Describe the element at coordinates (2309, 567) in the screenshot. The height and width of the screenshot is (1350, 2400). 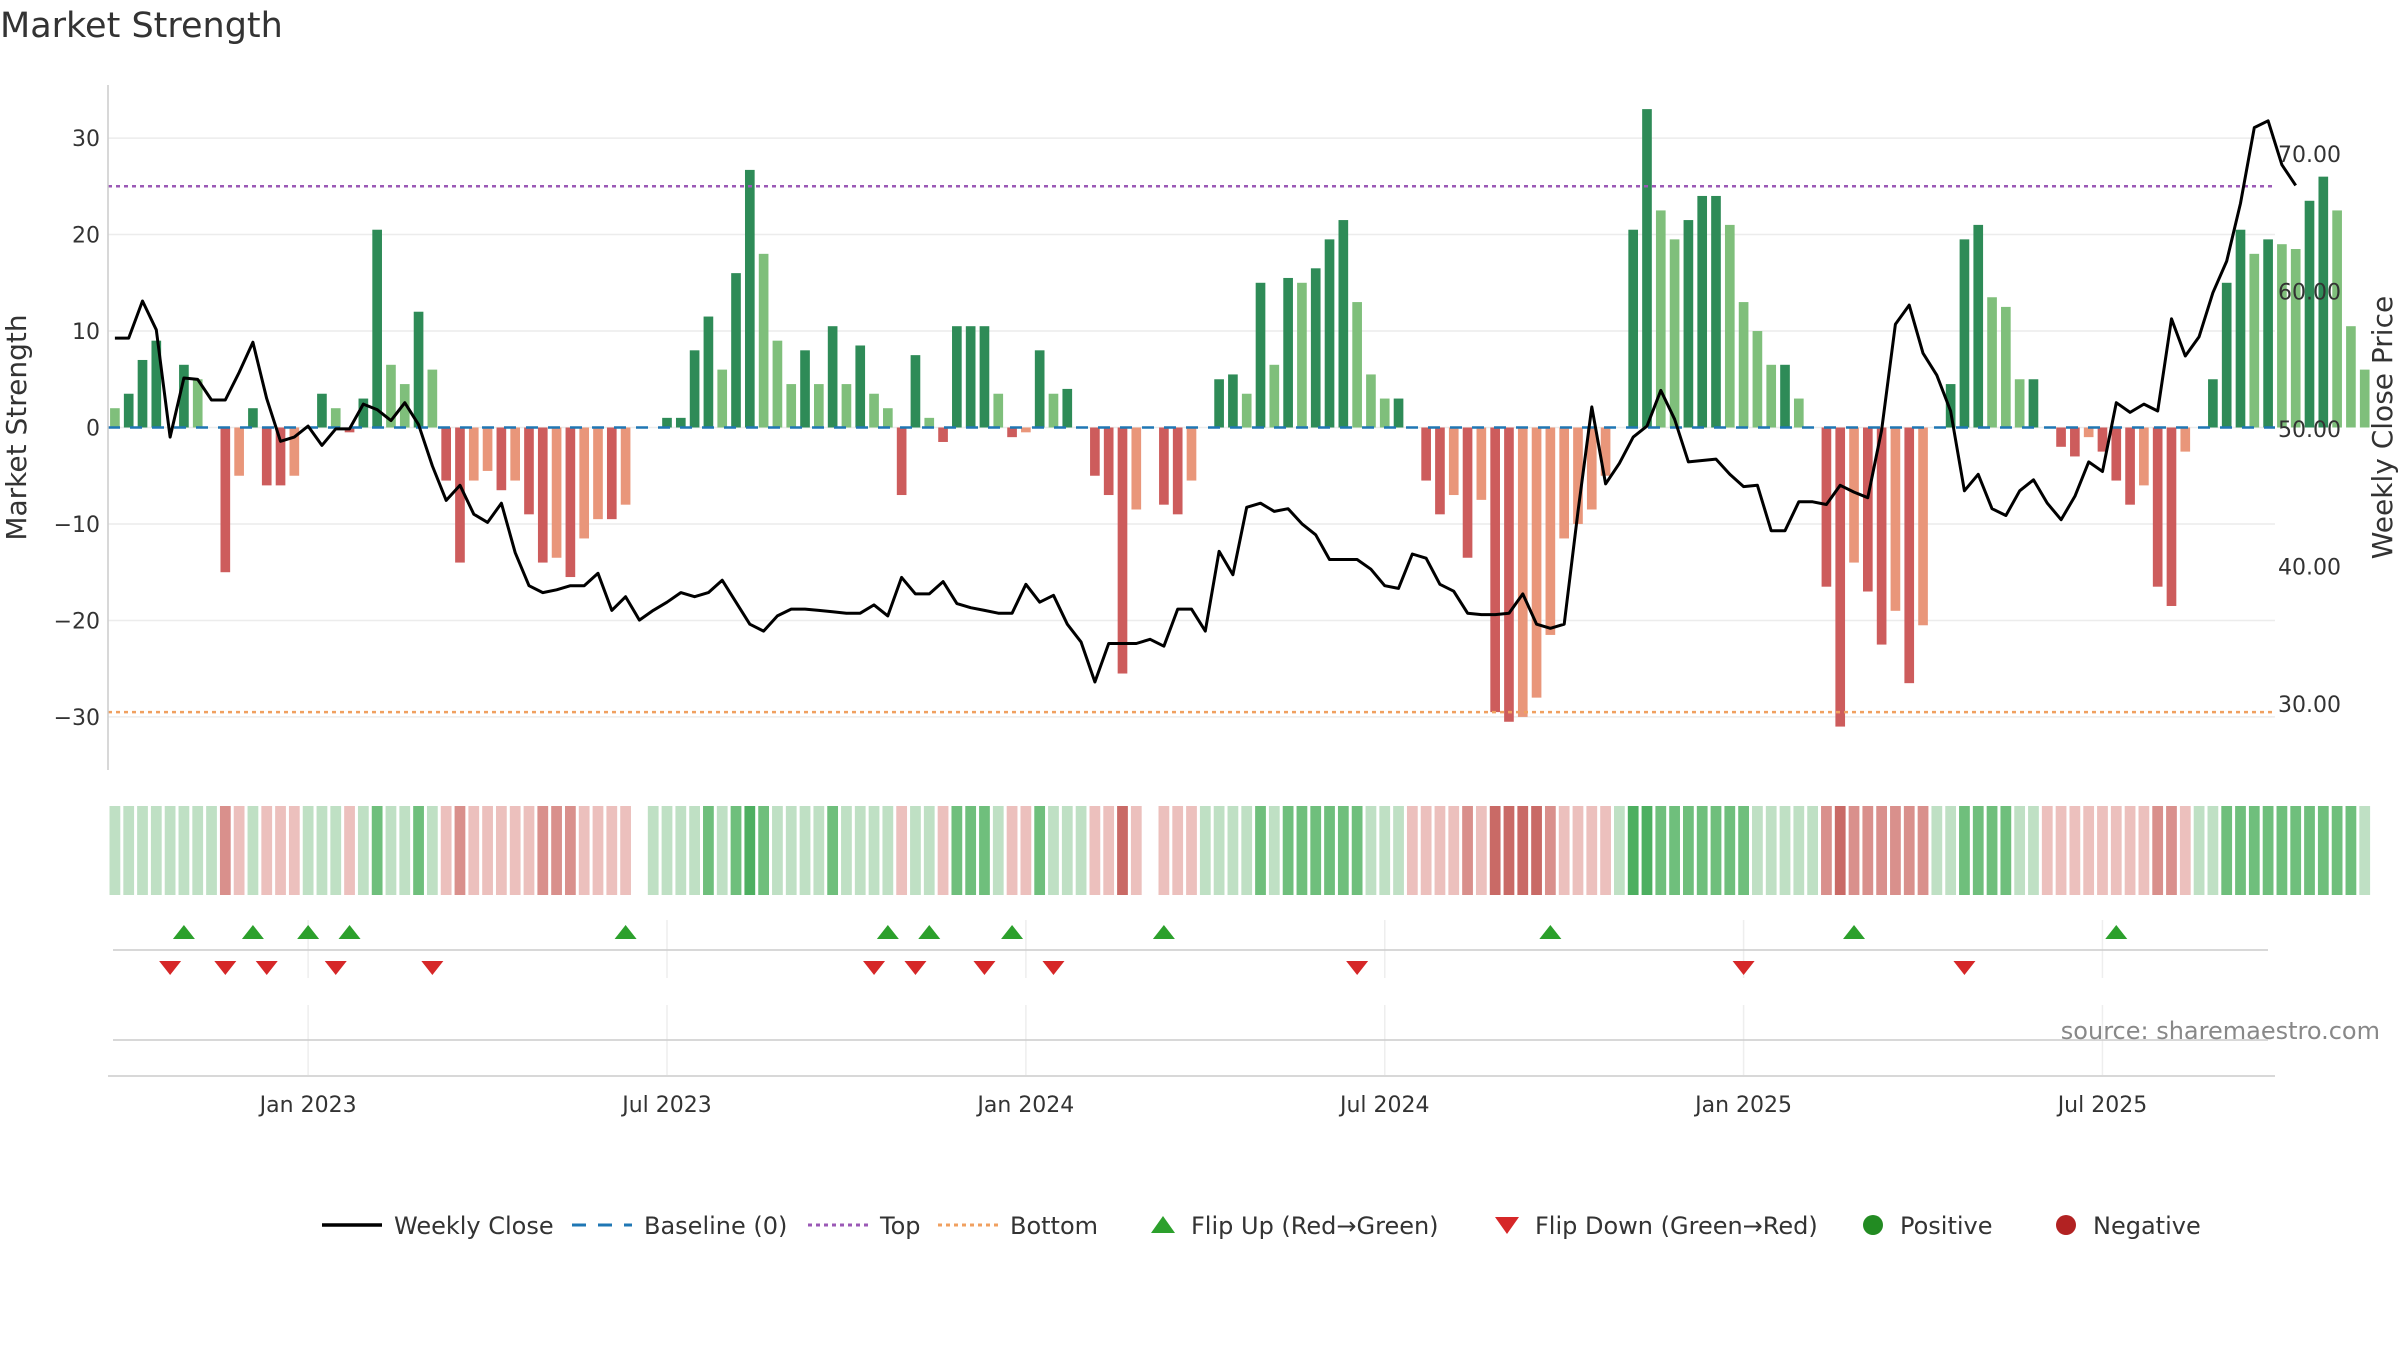
I see `y2-tick-label: 40.00` at that location.